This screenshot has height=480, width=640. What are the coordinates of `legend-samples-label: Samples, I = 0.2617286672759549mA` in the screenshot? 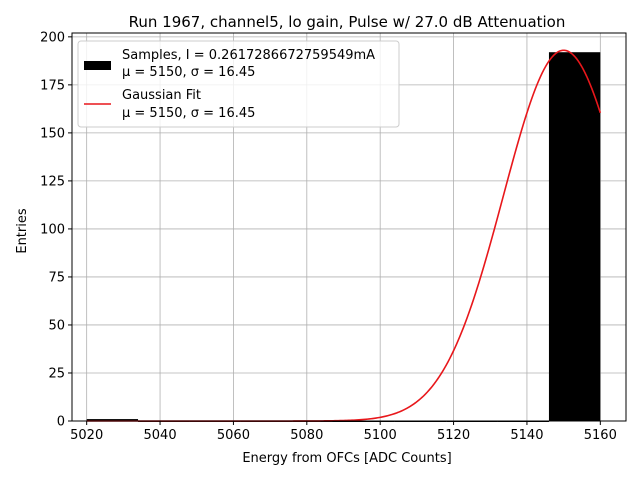 It's located at (248, 55).